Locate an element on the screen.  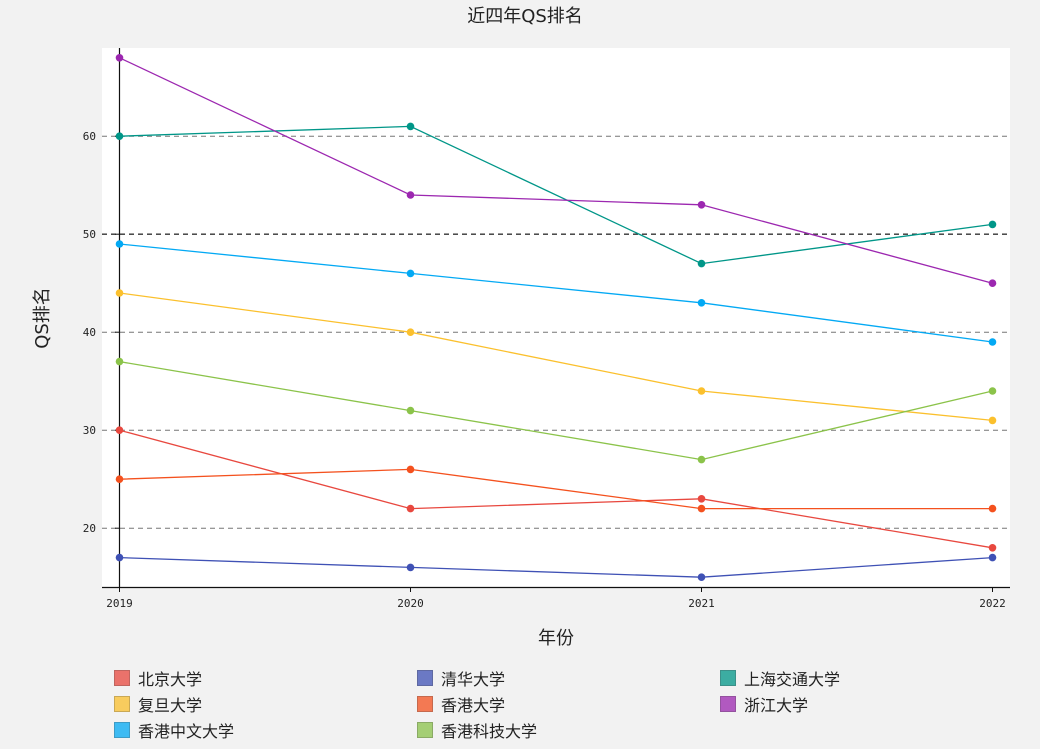
x-axis-title: 年份 is located at coordinates (556, 638).